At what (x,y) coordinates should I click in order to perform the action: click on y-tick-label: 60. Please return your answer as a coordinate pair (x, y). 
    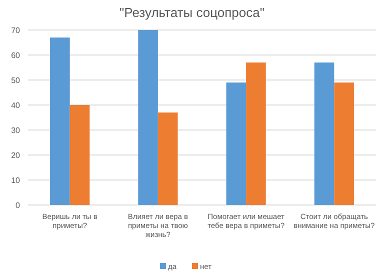
    Looking at the image, I should click on (16, 55).